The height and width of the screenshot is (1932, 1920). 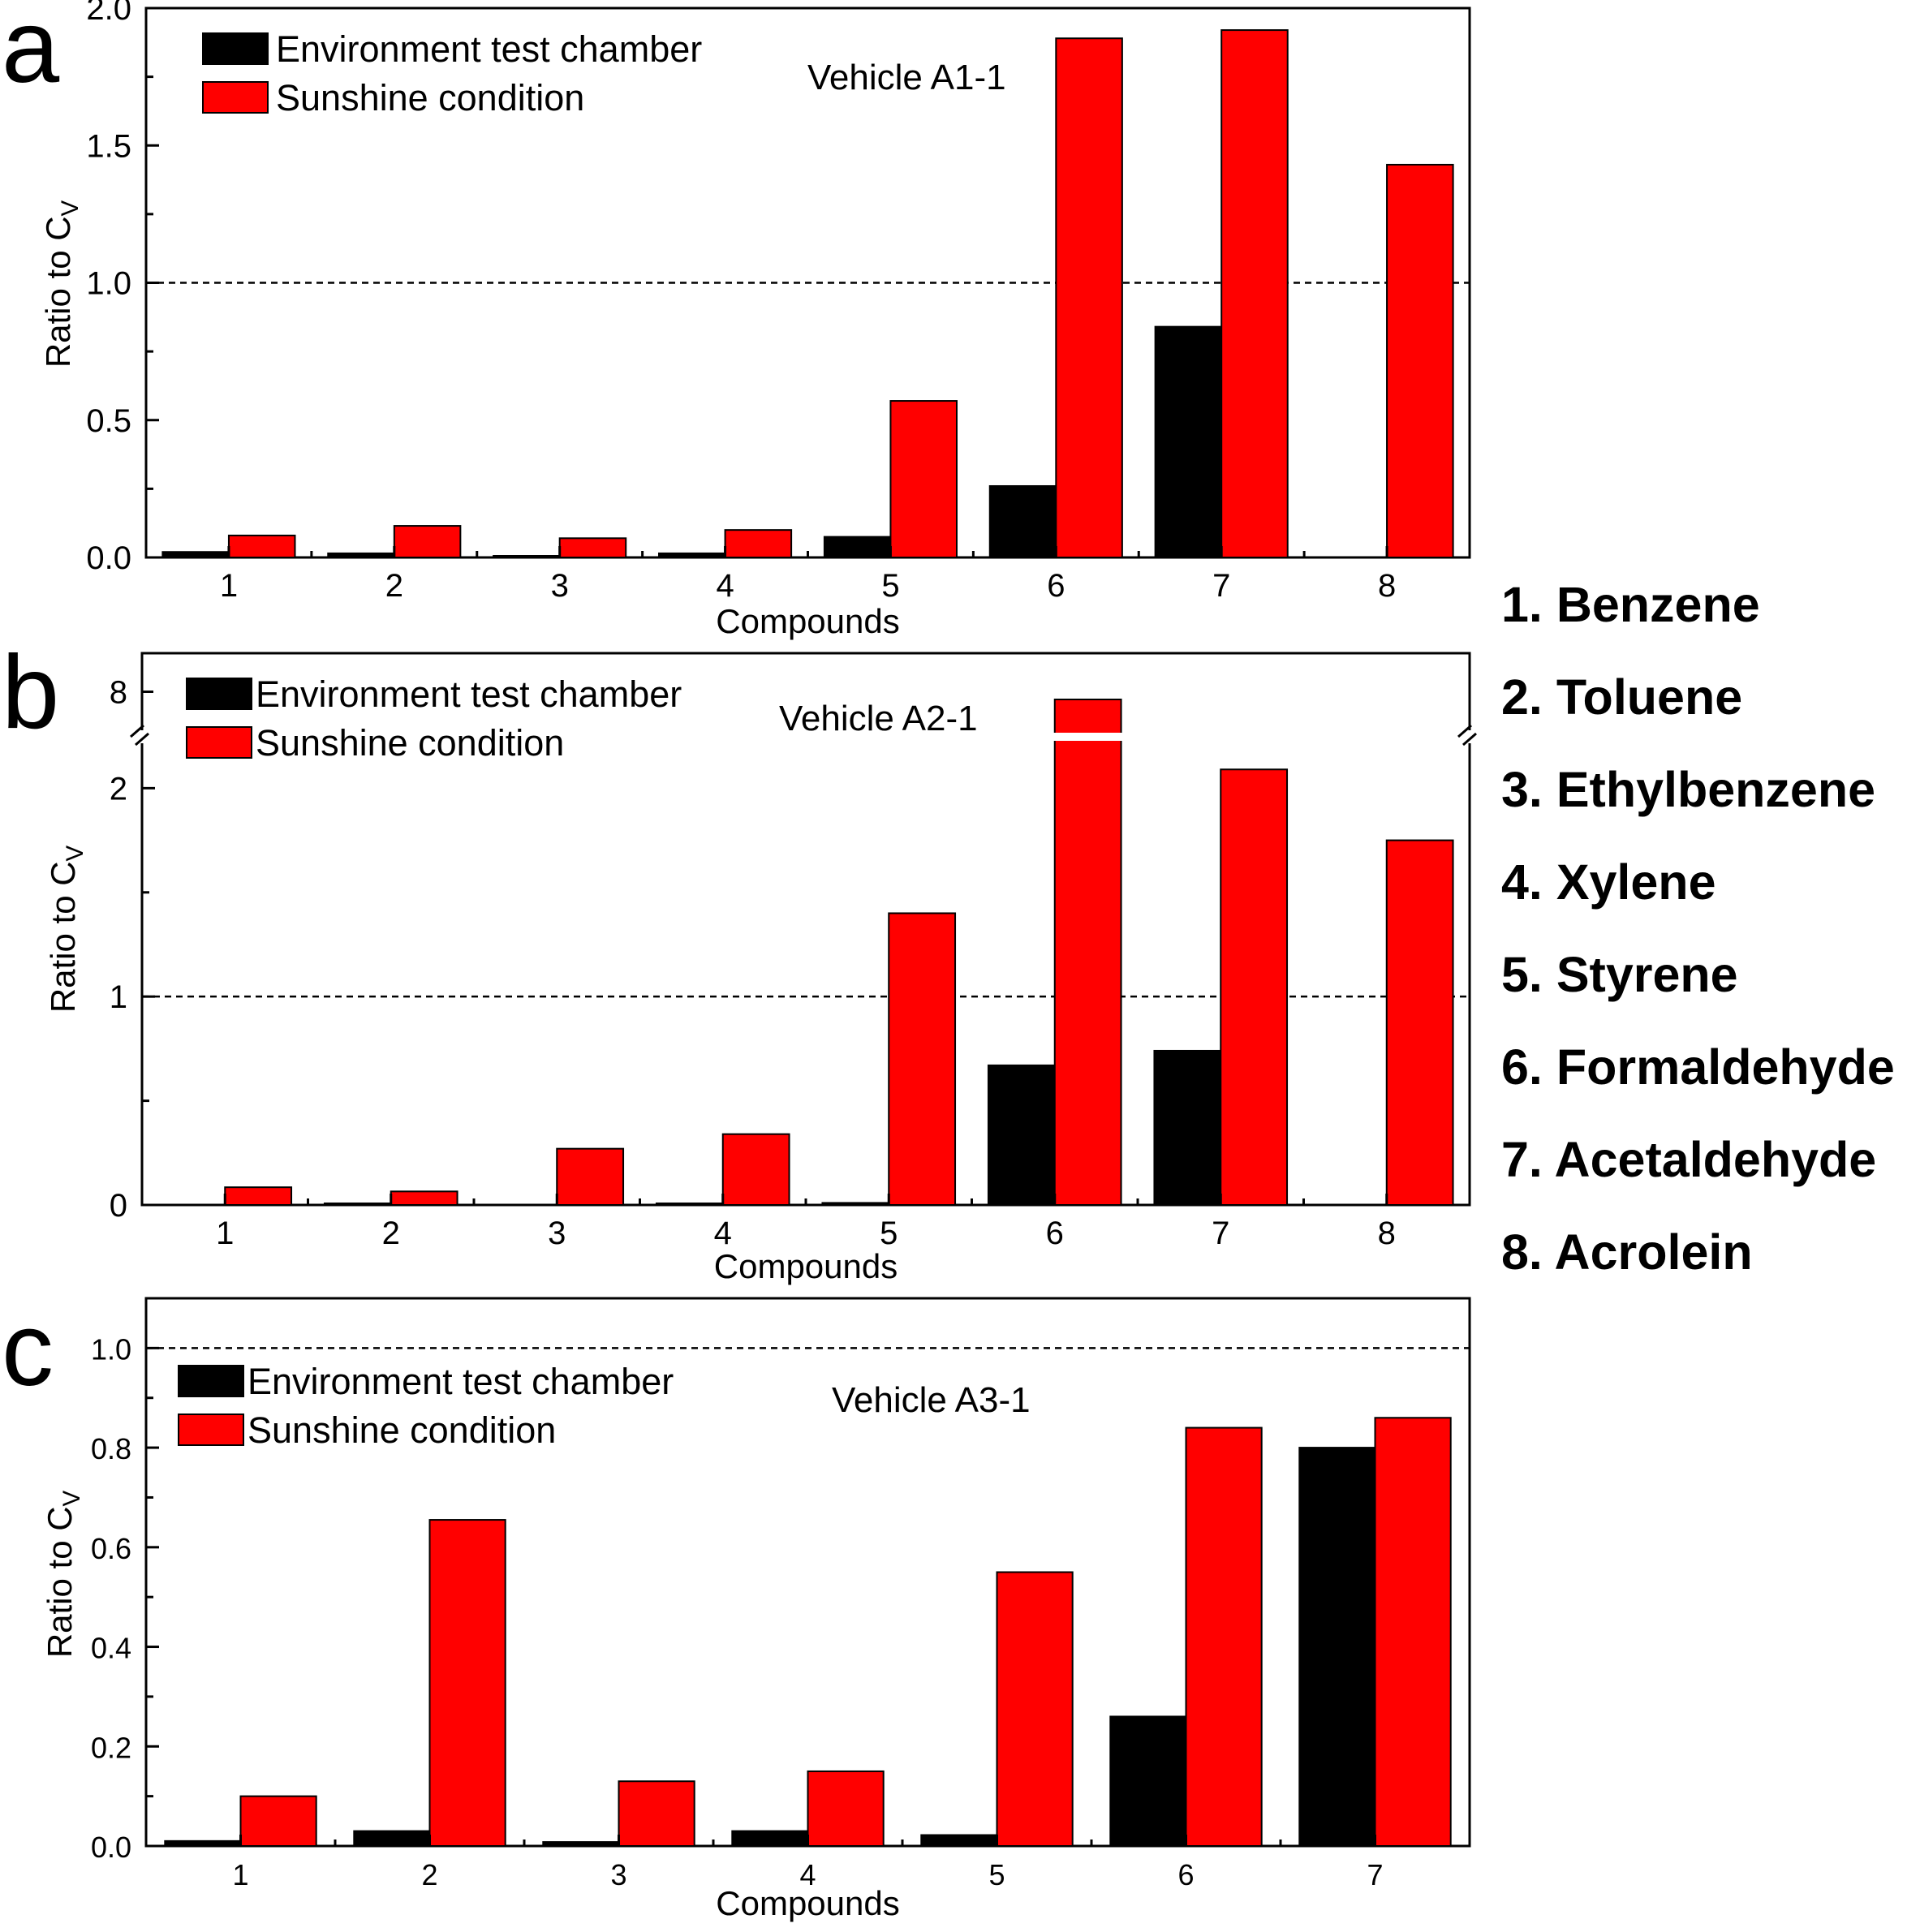 I want to click on x-axis-label: Compounds, so click(x=806, y=1266).